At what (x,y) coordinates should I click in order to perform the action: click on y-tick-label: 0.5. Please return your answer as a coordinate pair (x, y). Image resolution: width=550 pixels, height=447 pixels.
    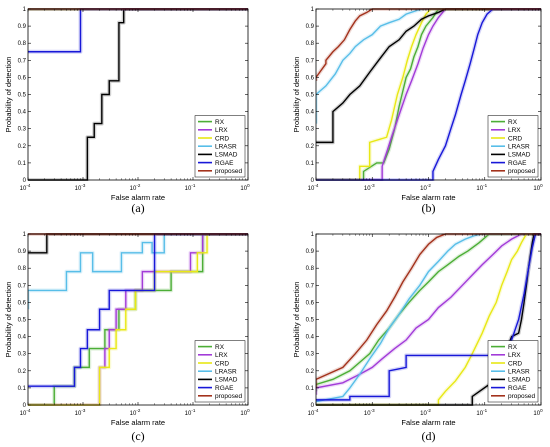
    Looking at the image, I should click on (22, 96).